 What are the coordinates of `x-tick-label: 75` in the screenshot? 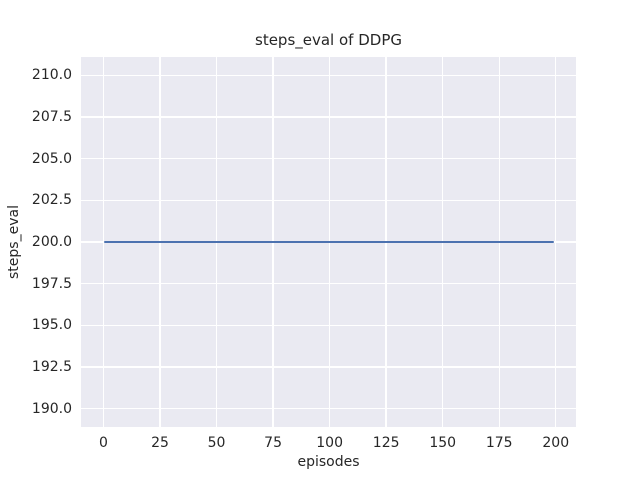 It's located at (273, 443).